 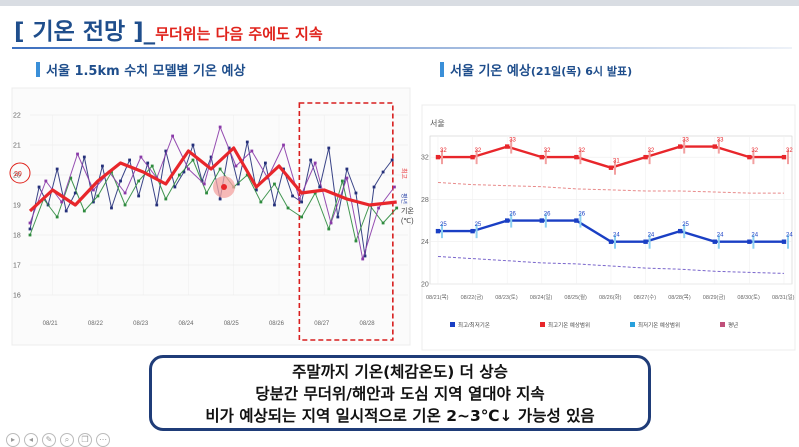 What do you see at coordinates (17, 116) in the screenshot?
I see `left-y-tick-label: 22` at bounding box center [17, 116].